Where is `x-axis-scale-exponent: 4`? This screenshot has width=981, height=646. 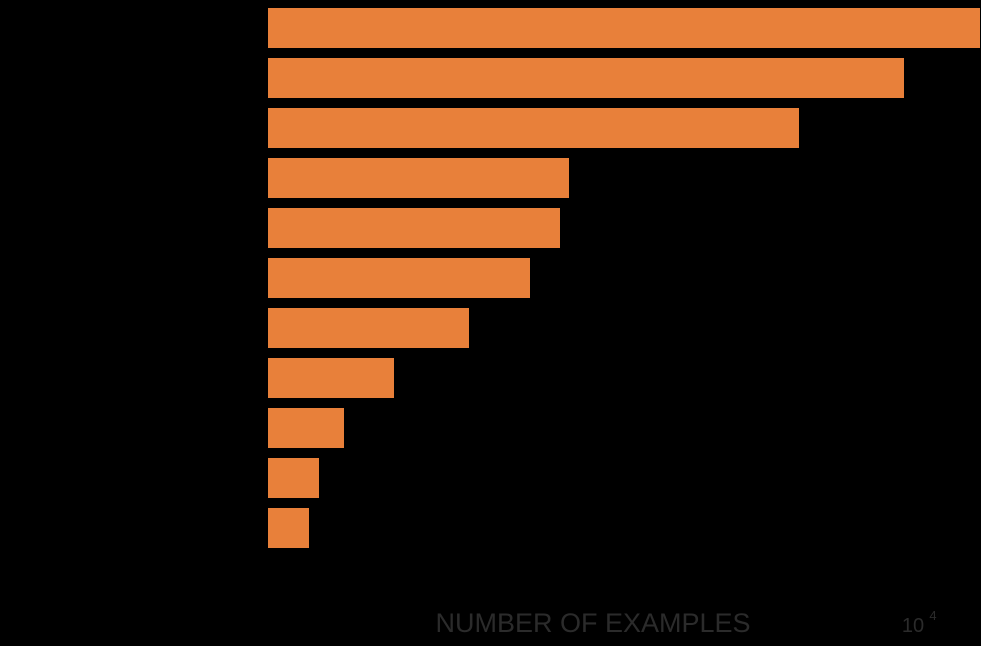
x-axis-scale-exponent: 4 is located at coordinates (932, 615).